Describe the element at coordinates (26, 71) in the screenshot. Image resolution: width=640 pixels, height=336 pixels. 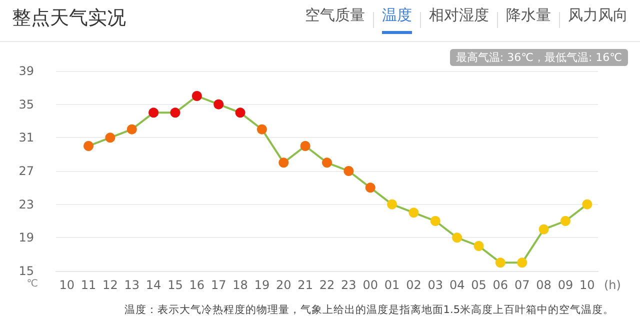
I see `y-tick-label: 39` at that location.